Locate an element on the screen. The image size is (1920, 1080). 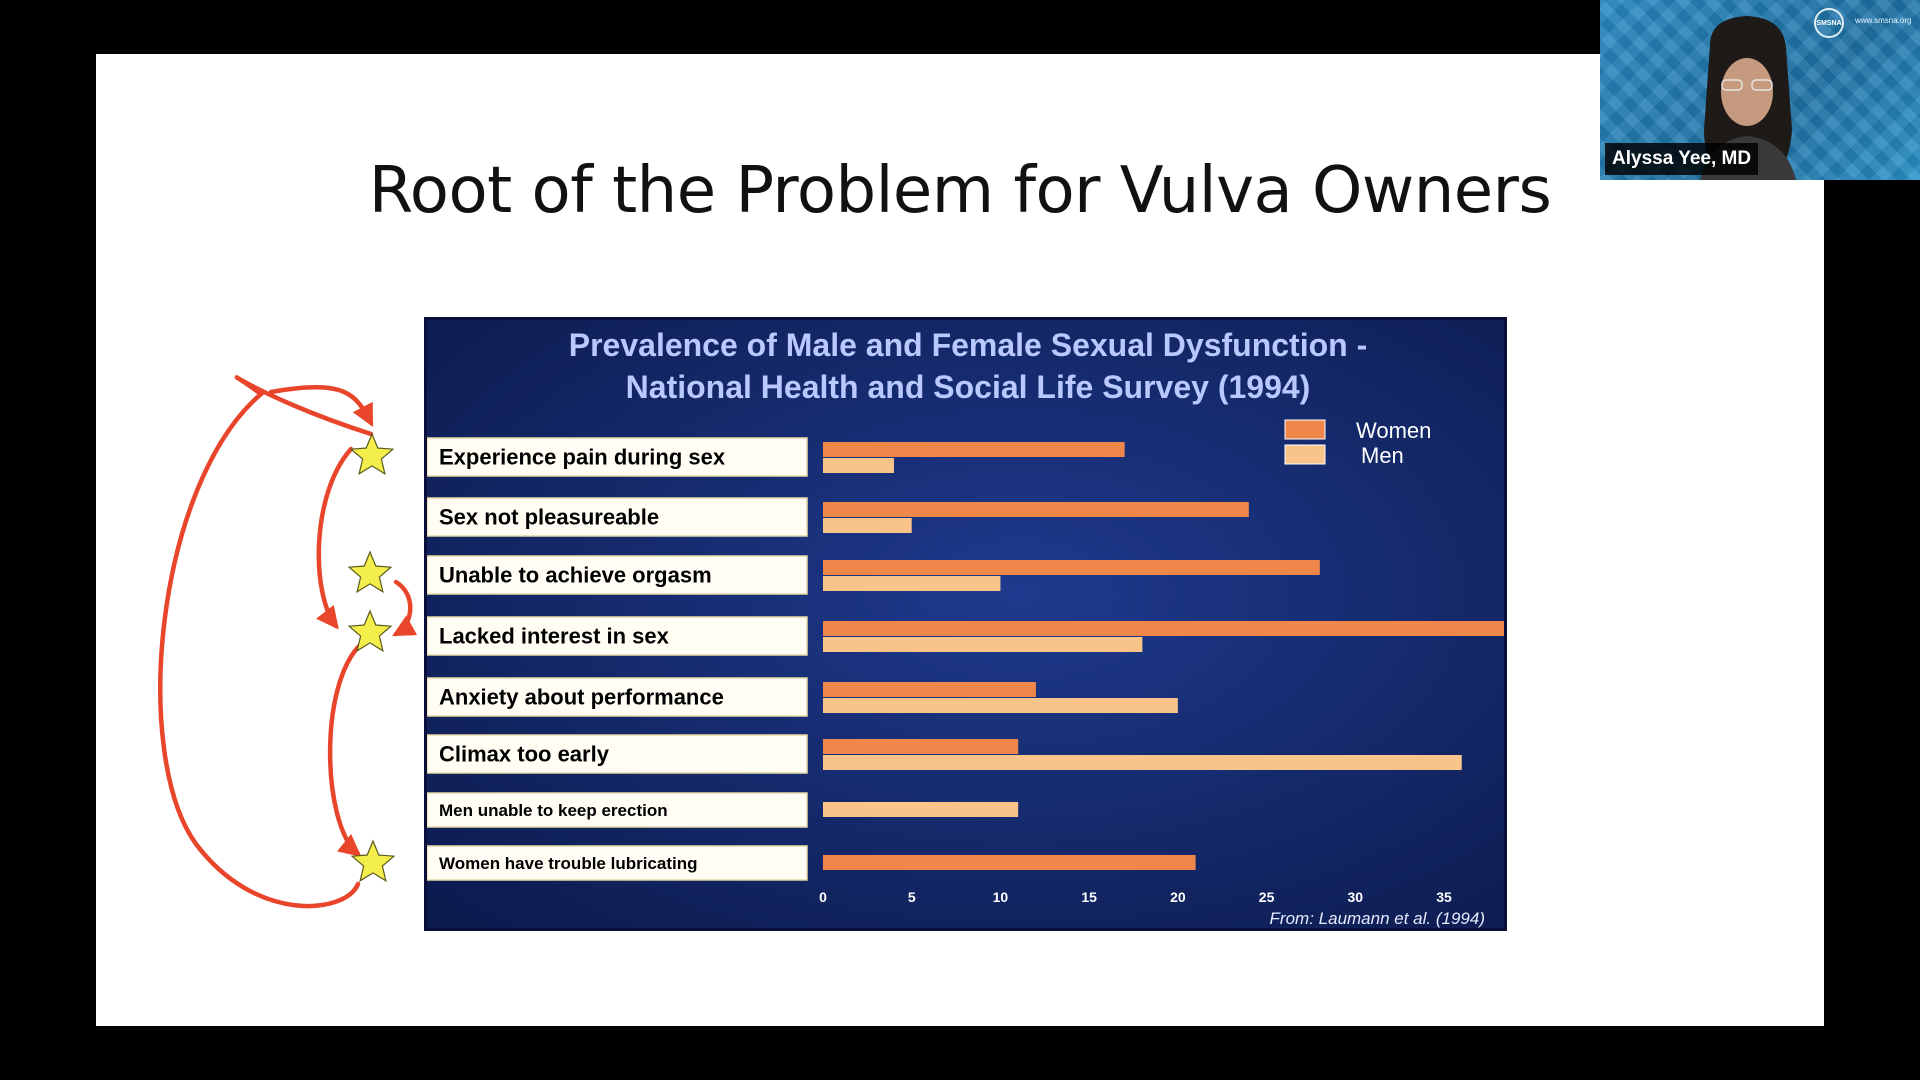
speaker-video-tile: SMSNA www.smsna.org Alyssa Yee, MD is located at coordinates (1760, 90).